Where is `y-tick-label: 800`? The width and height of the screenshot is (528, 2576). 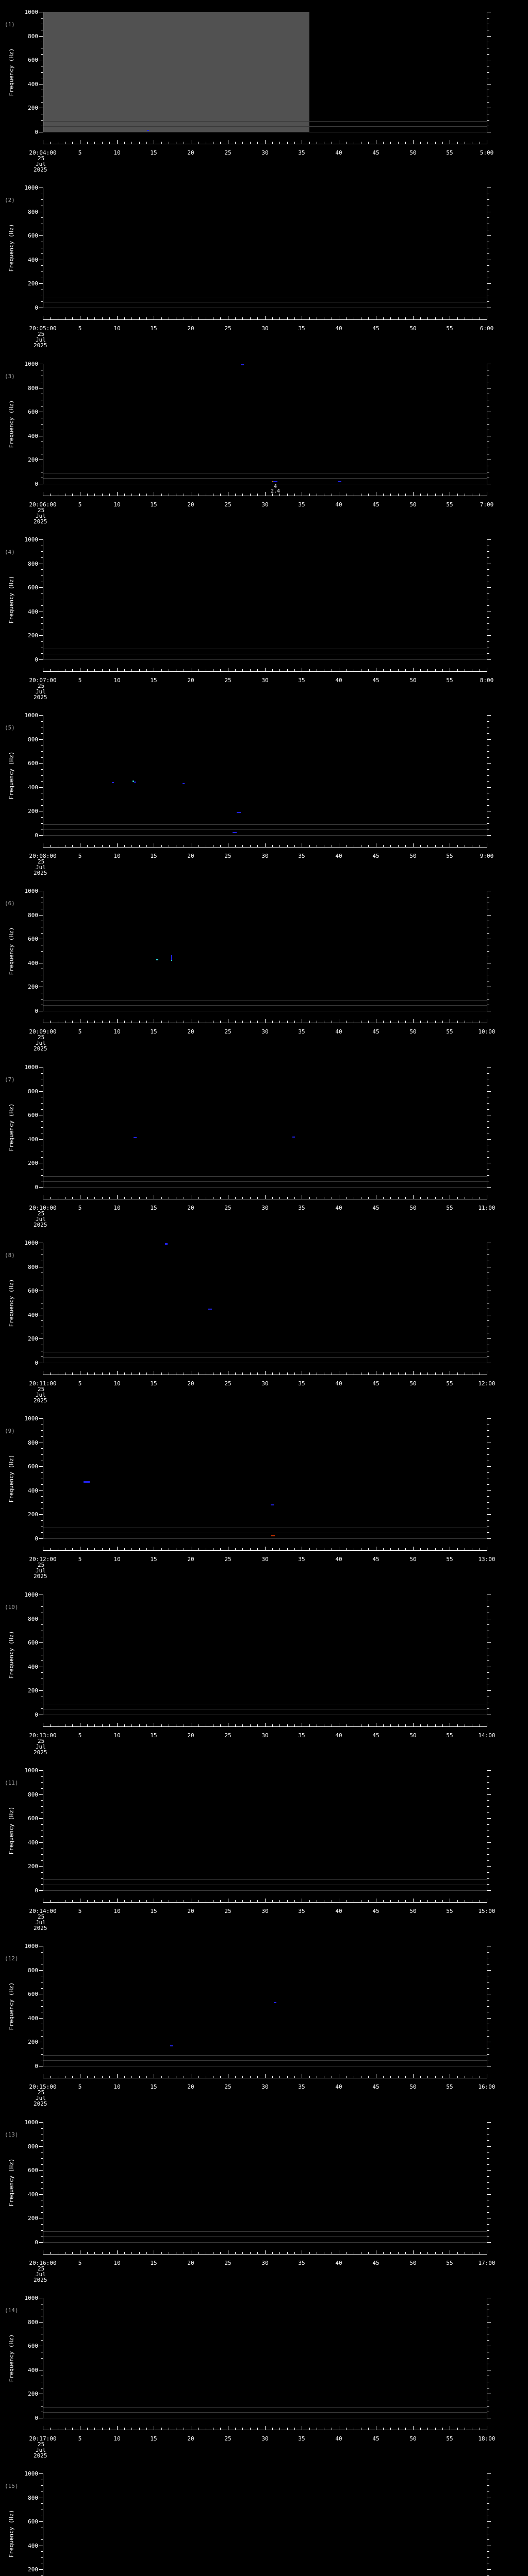
y-tick-label: 800 is located at coordinates (33, 1091).